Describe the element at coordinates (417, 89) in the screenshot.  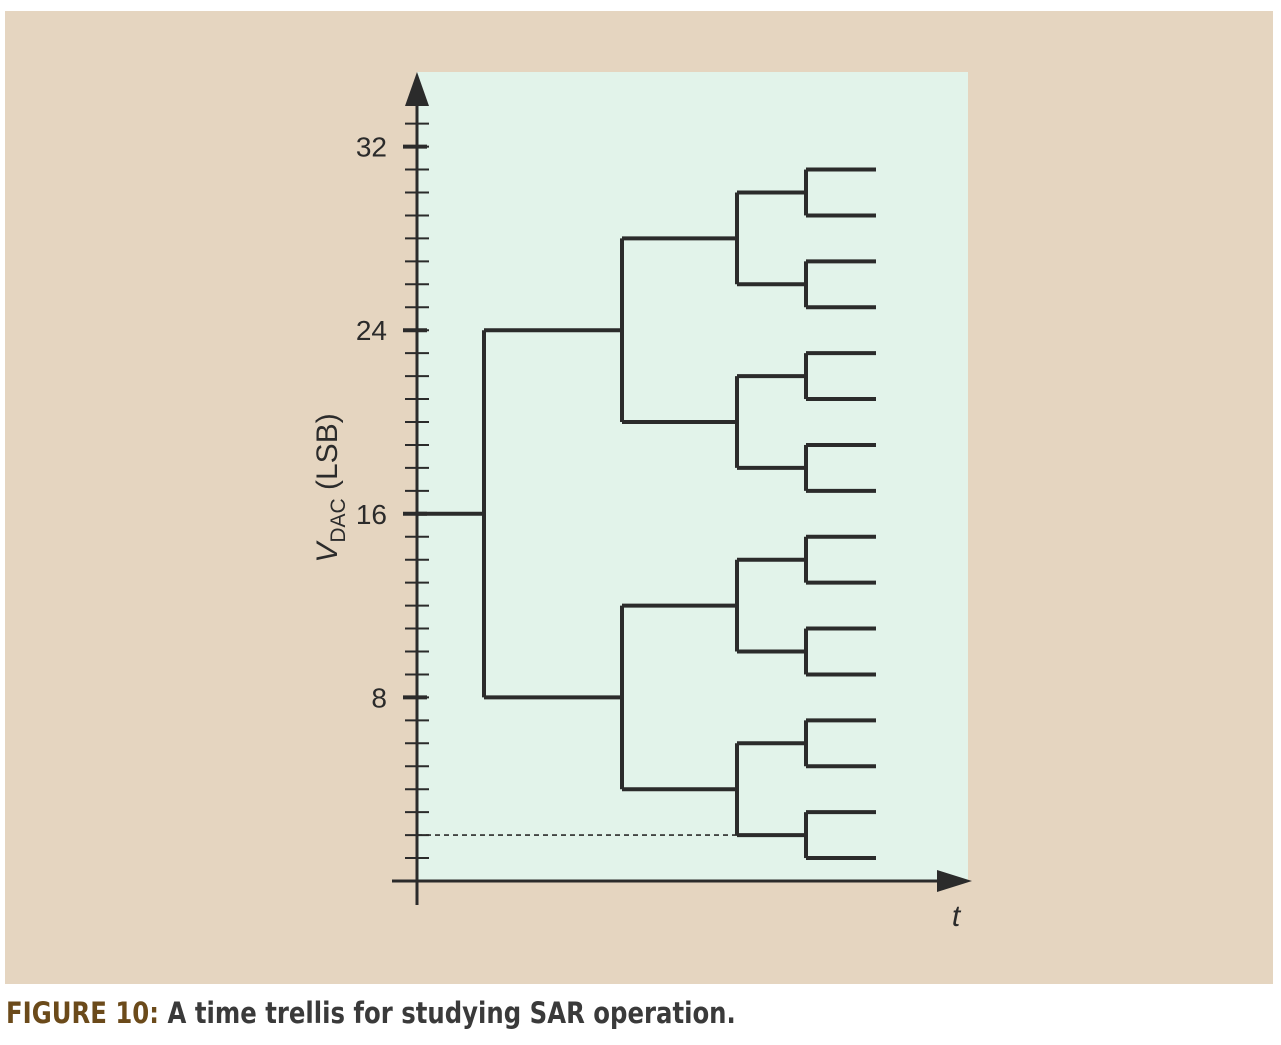
I see `y-axis-arrow` at that location.